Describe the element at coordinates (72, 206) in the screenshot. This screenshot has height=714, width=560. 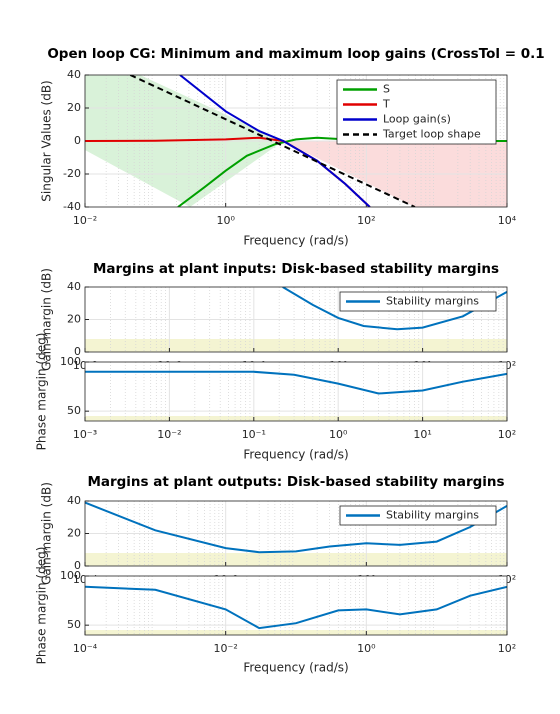
I see `y-tick-label: -40` at that location.